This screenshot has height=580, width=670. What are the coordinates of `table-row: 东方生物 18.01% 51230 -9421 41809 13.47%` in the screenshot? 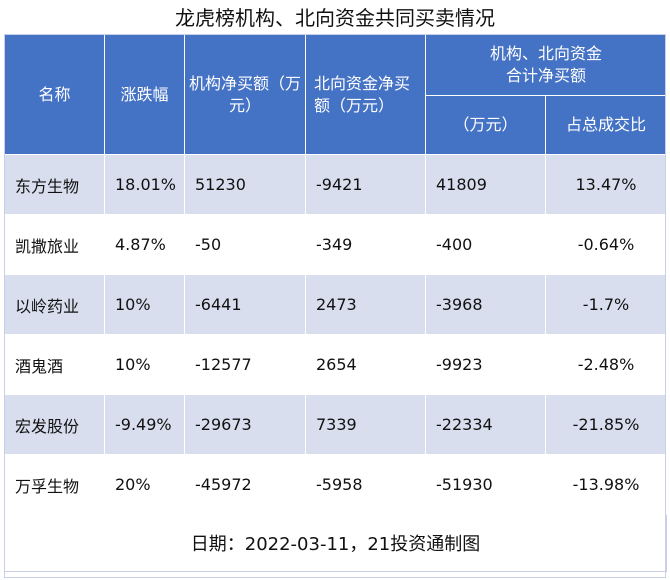 It's located at (336, 184).